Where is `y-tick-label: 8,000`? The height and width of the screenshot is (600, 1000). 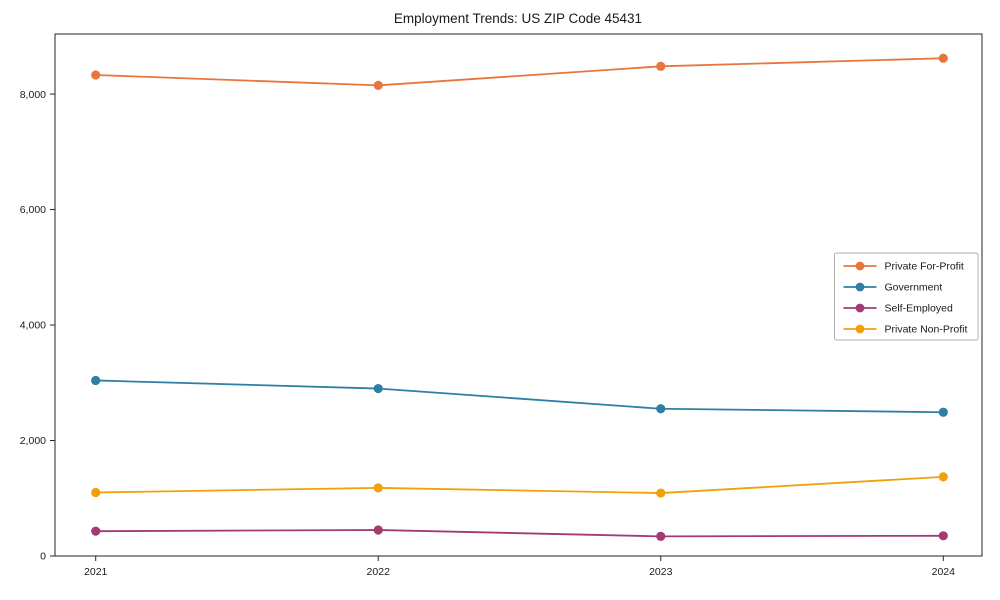 y-tick-label: 8,000 is located at coordinates (33, 95).